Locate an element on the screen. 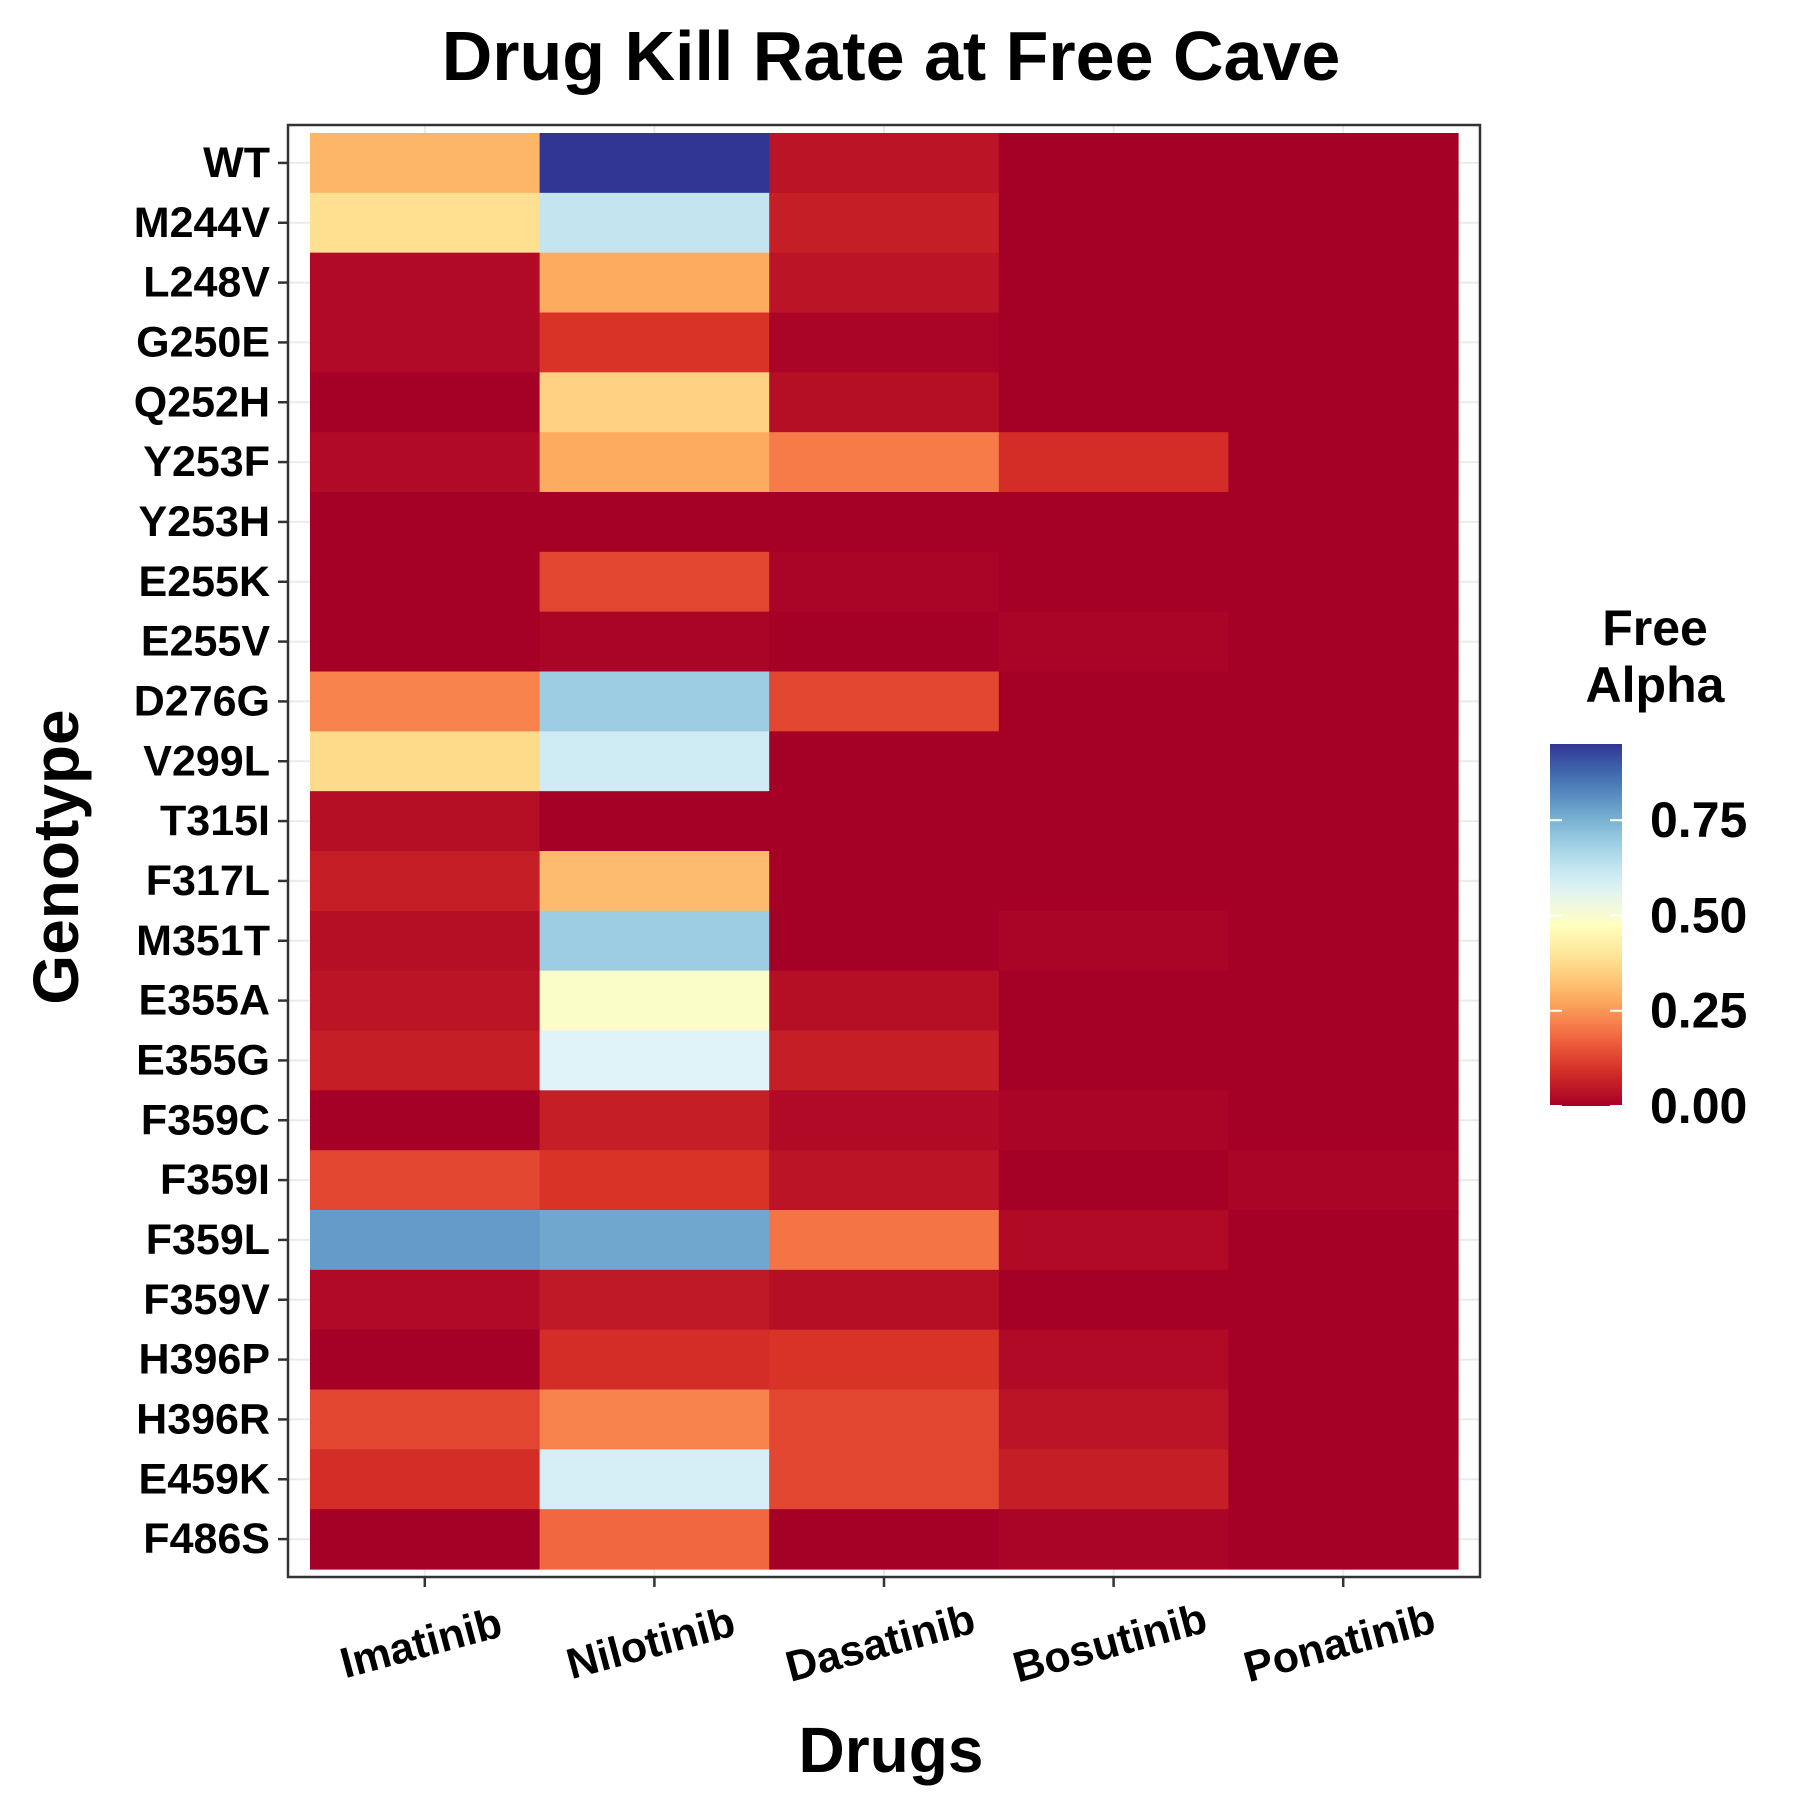  heatmap-cell: E355G / Dasatinib: 0.06 is located at coordinates (884, 1060).